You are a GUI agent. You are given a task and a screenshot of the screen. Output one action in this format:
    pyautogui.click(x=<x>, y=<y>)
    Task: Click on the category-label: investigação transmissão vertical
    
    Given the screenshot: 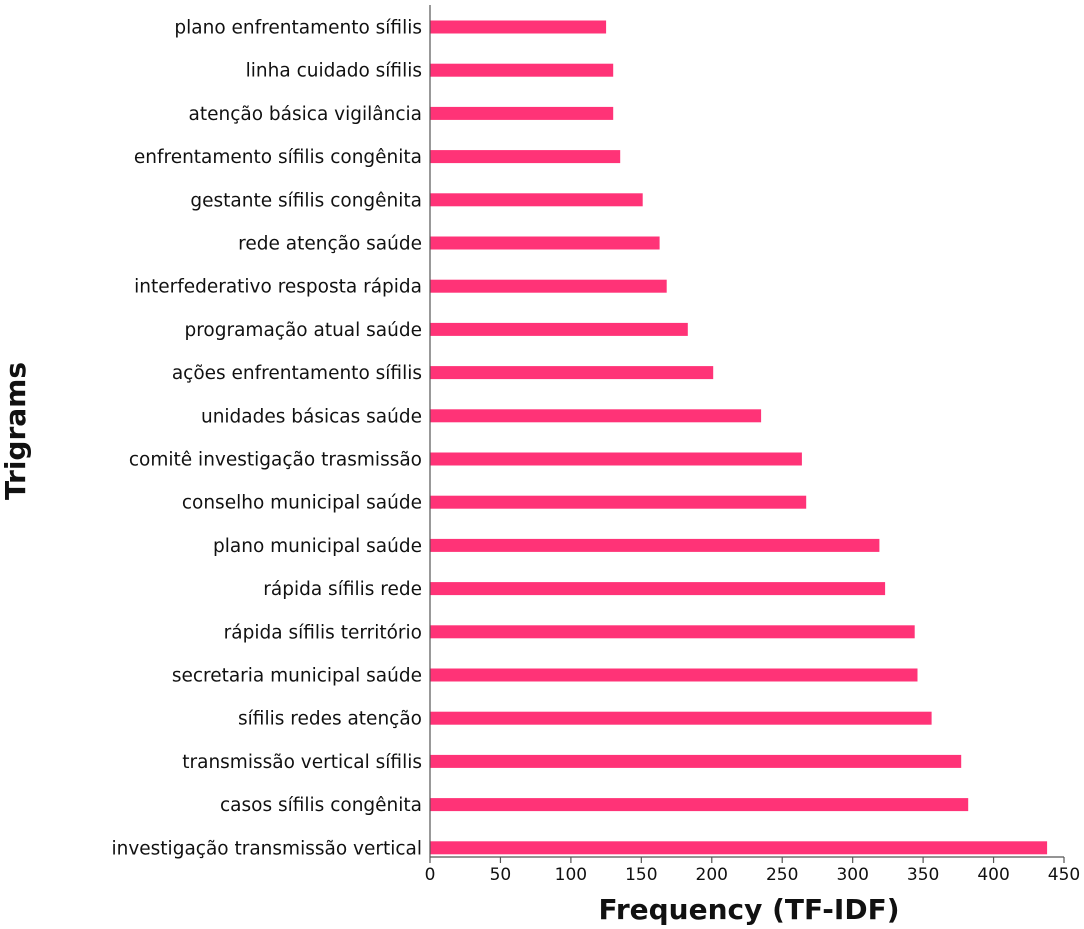 What is the action you would take?
    pyautogui.click(x=266, y=848)
    